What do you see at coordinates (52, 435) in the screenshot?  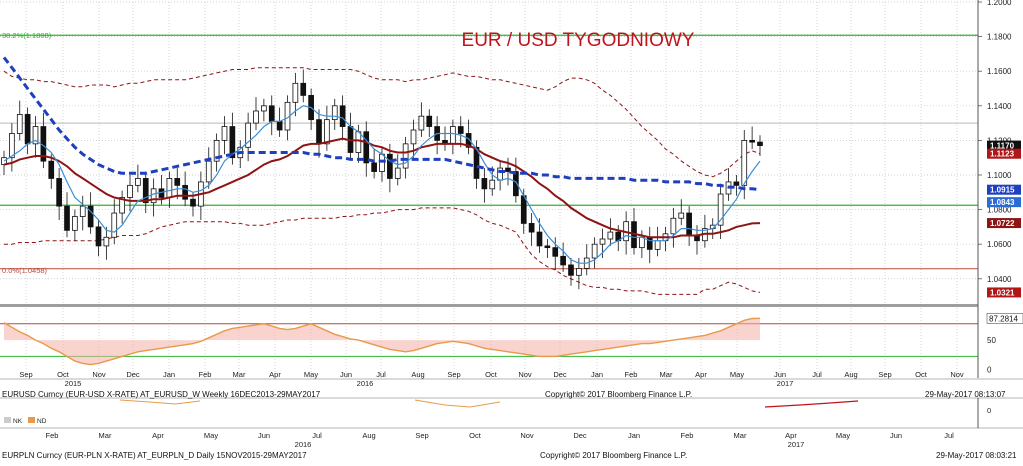 I see `strip-month-label: Feb` at bounding box center [52, 435].